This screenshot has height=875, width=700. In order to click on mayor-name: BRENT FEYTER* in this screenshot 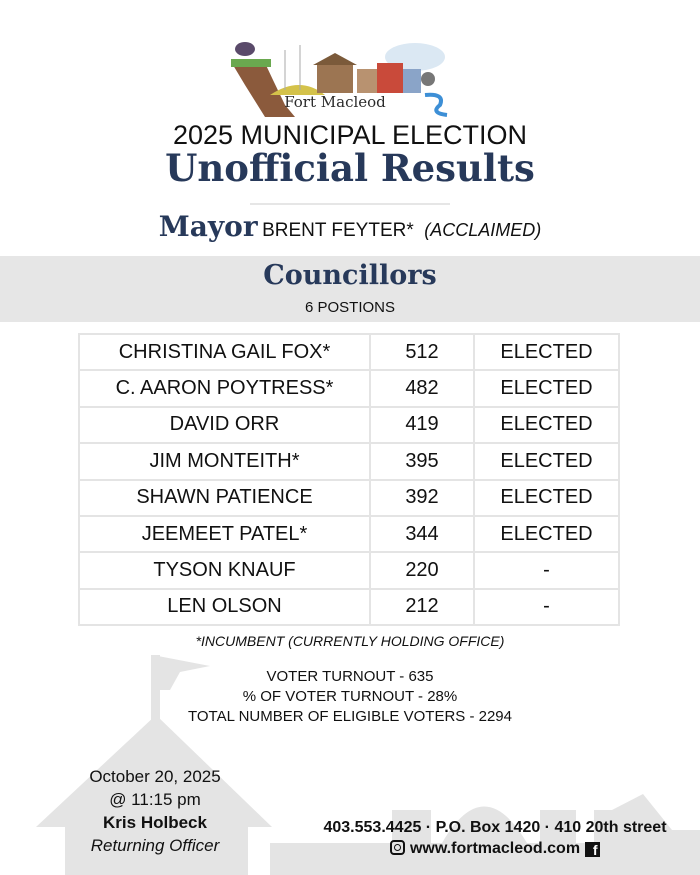, I will do `click(338, 230)`.